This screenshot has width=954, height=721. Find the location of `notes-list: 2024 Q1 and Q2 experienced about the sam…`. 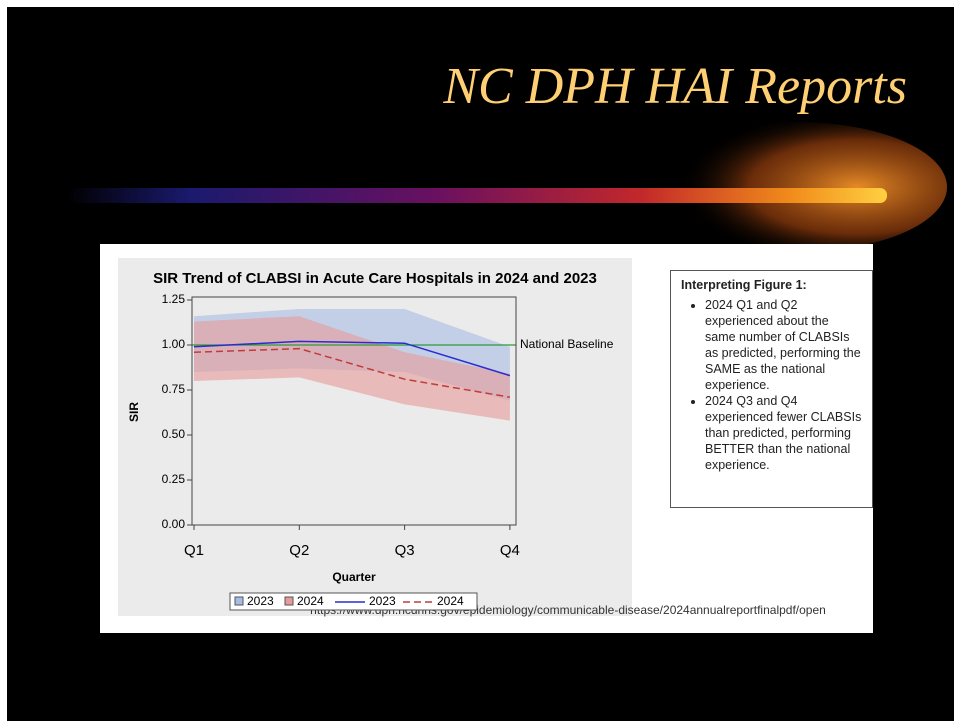

notes-list: 2024 Q1 and Q2 experienced about the sam… is located at coordinates (771, 385).